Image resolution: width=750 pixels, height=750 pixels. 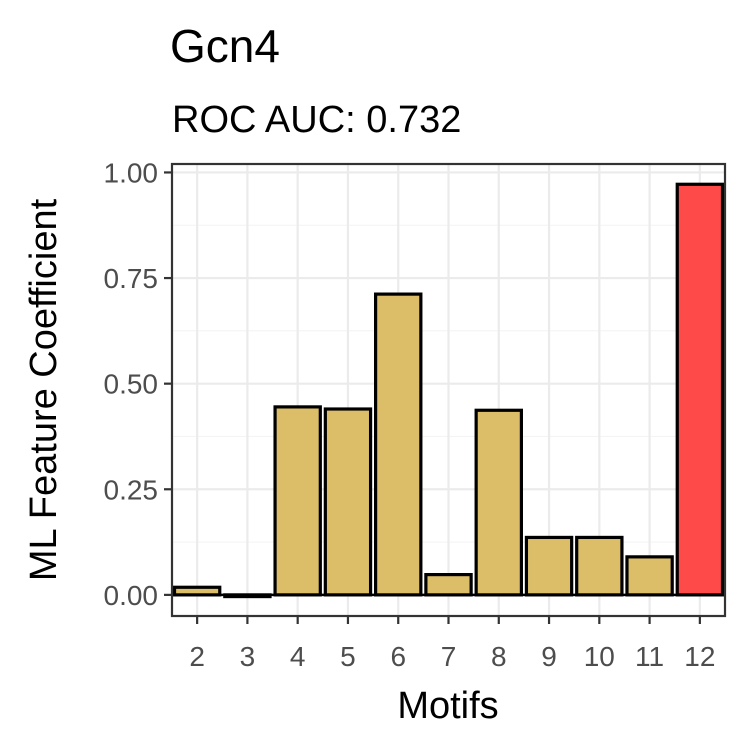 What do you see at coordinates (298, 656) in the screenshot?
I see `x-tick-label: 4` at bounding box center [298, 656].